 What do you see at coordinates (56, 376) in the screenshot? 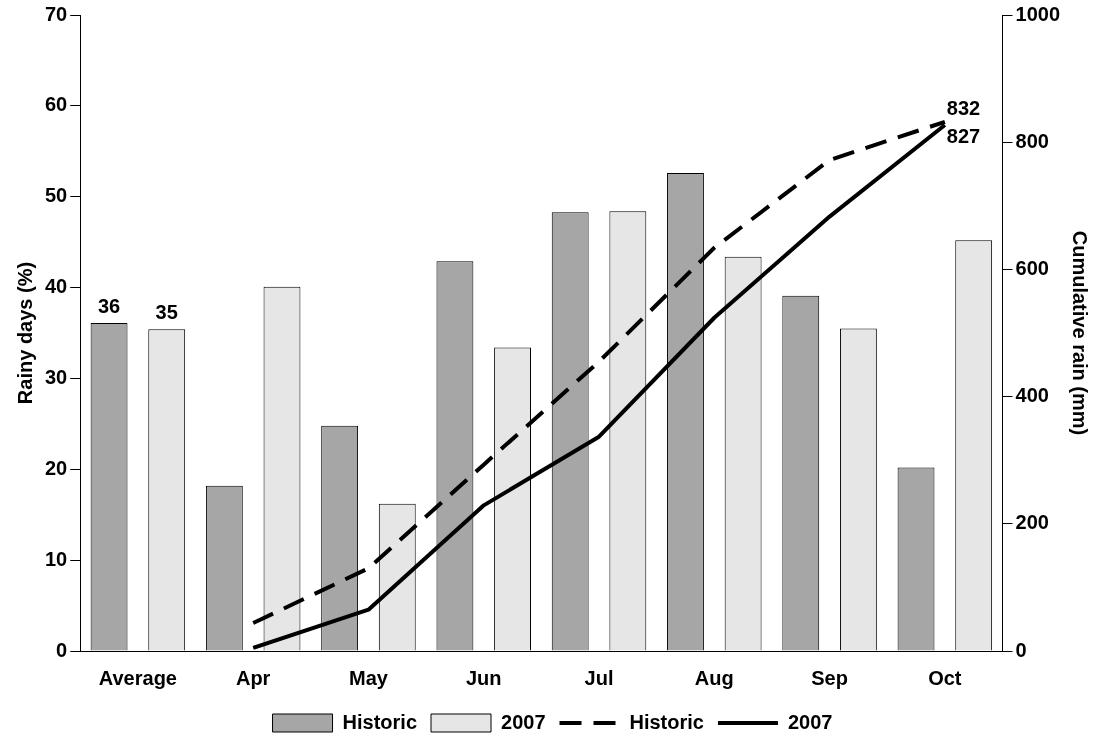
I see `y-tick-label: 30` at bounding box center [56, 376].